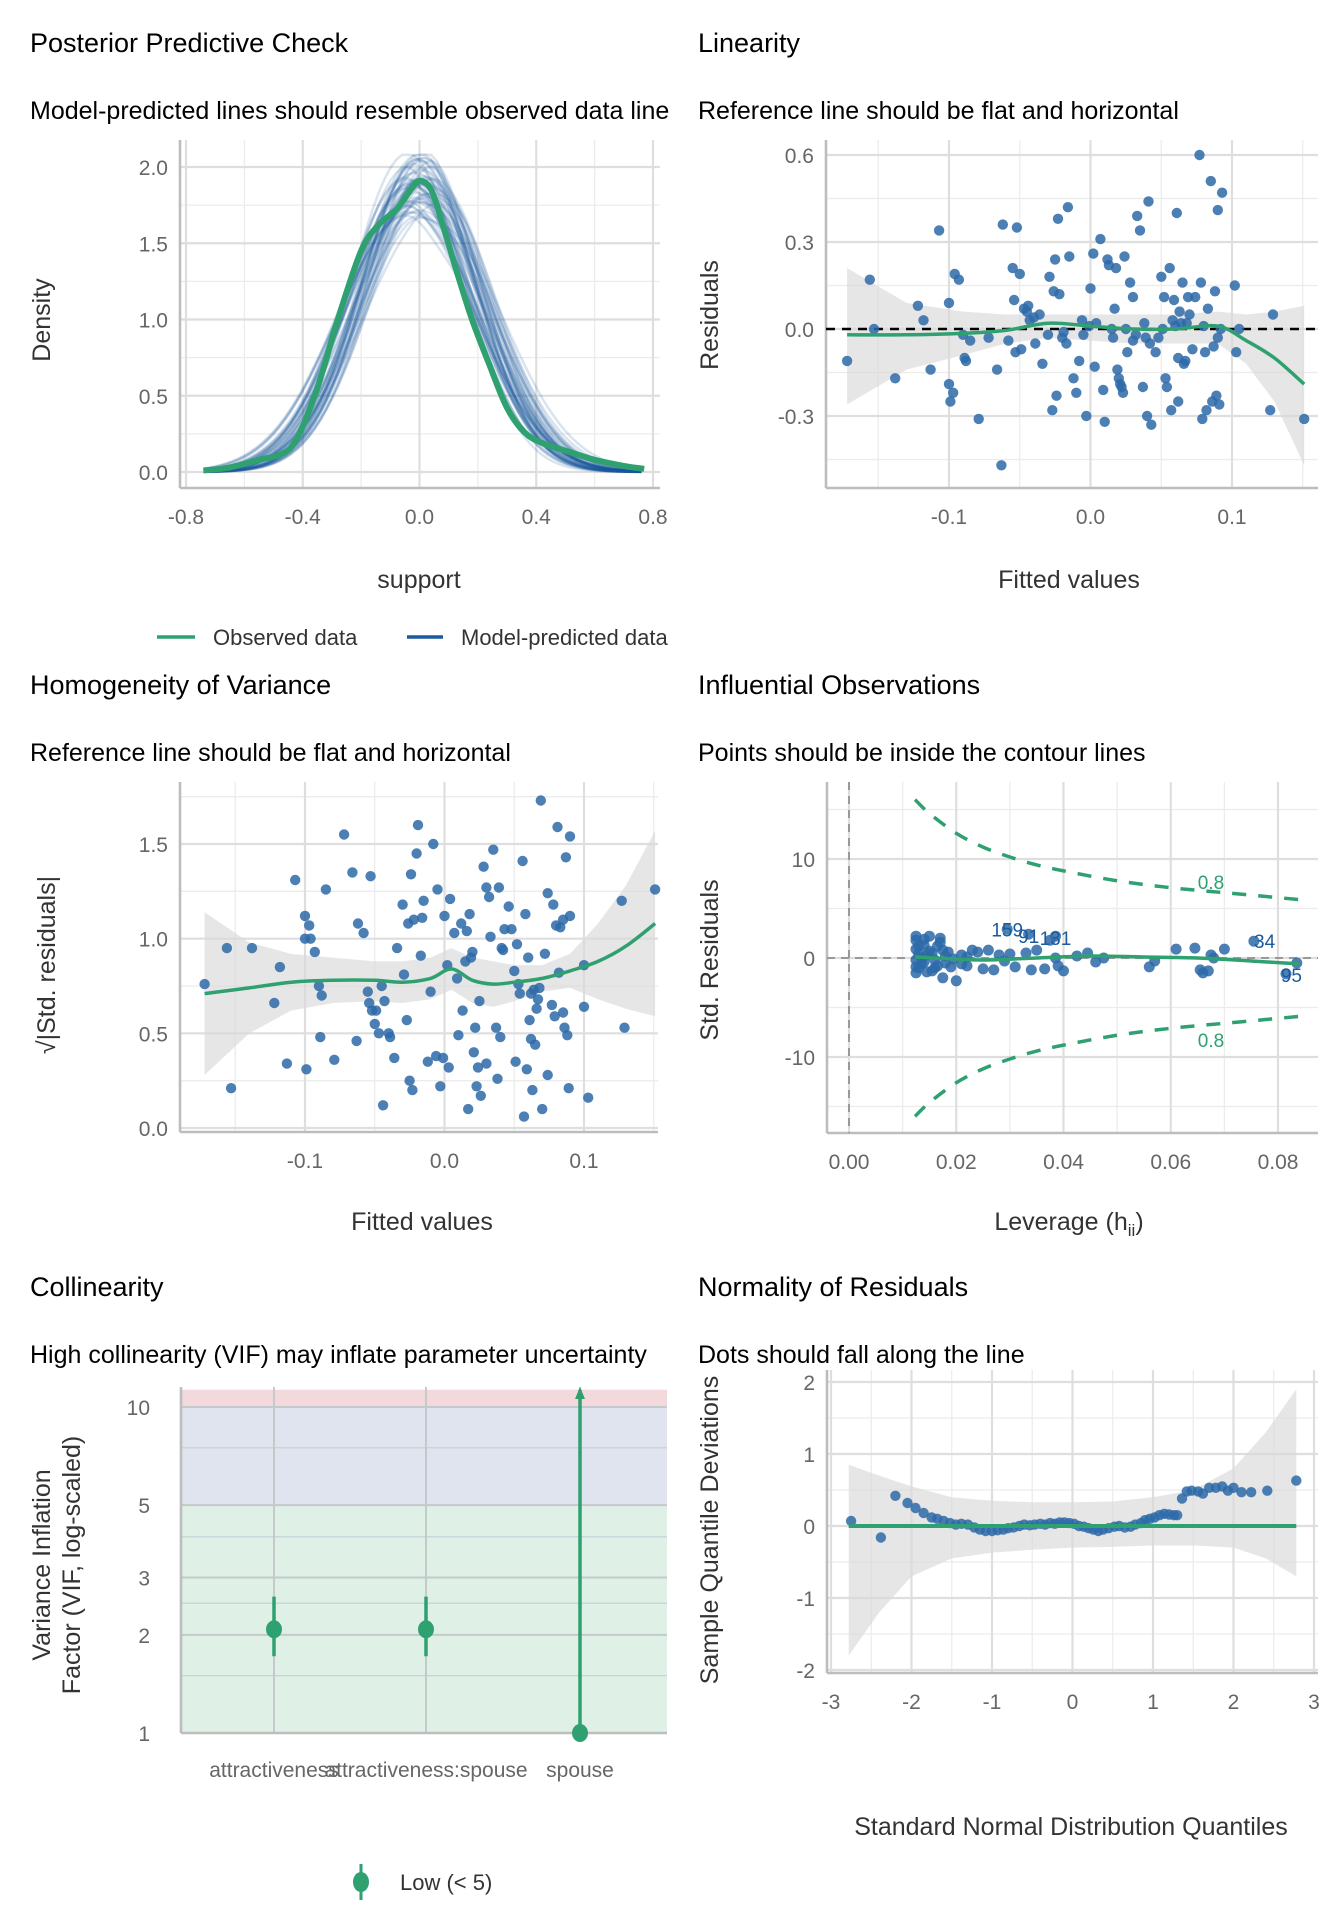 This screenshot has height=1920, width=1344. What do you see at coordinates (419, 517) in the screenshot?
I see `ppc-x-tick-label: 0.0` at bounding box center [419, 517].